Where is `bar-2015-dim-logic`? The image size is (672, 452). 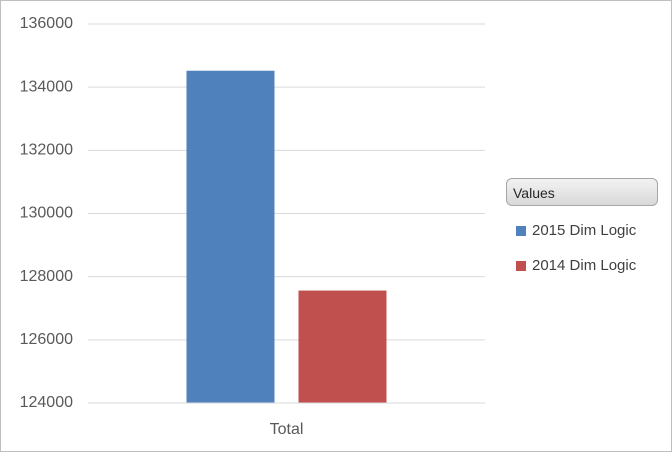 bar-2015-dim-logic is located at coordinates (230, 236).